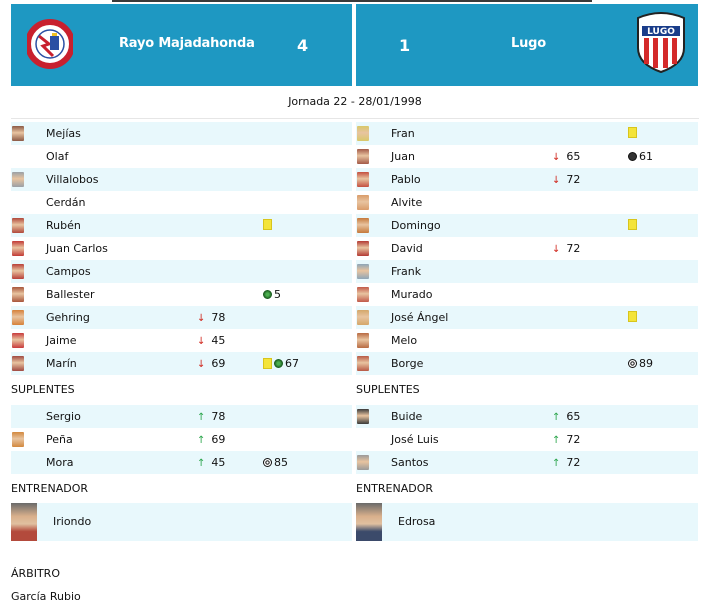 Image resolution: width=703 pixels, height=616 pixels. What do you see at coordinates (407, 416) in the screenshot?
I see `player-name: Buide` at bounding box center [407, 416].